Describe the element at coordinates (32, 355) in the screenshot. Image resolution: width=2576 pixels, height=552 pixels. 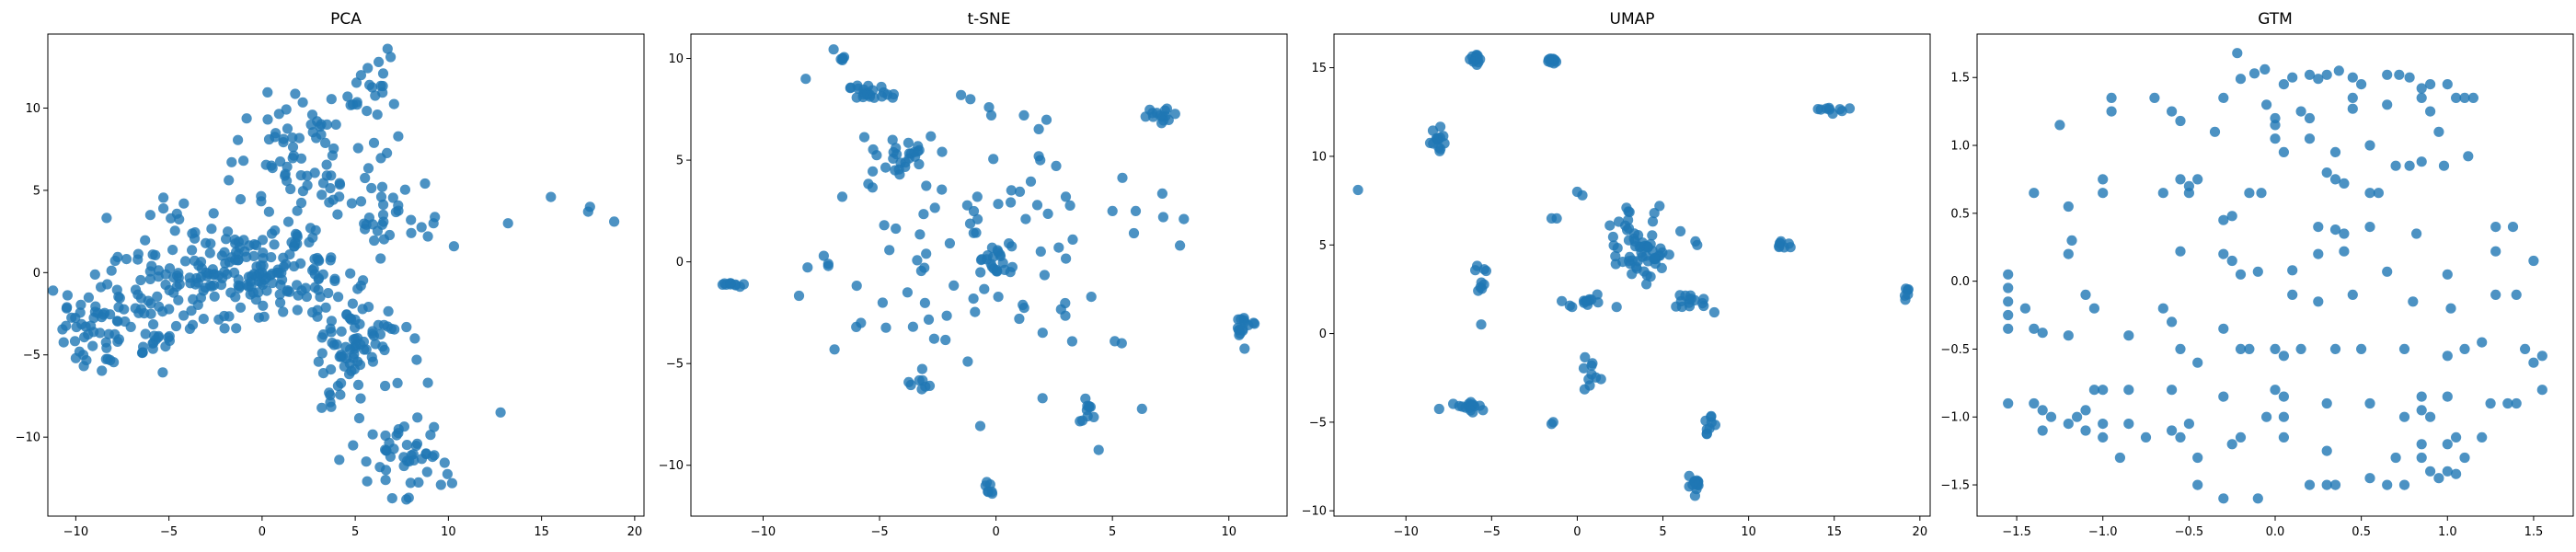
I see `y-tick-label: −5` at that location.